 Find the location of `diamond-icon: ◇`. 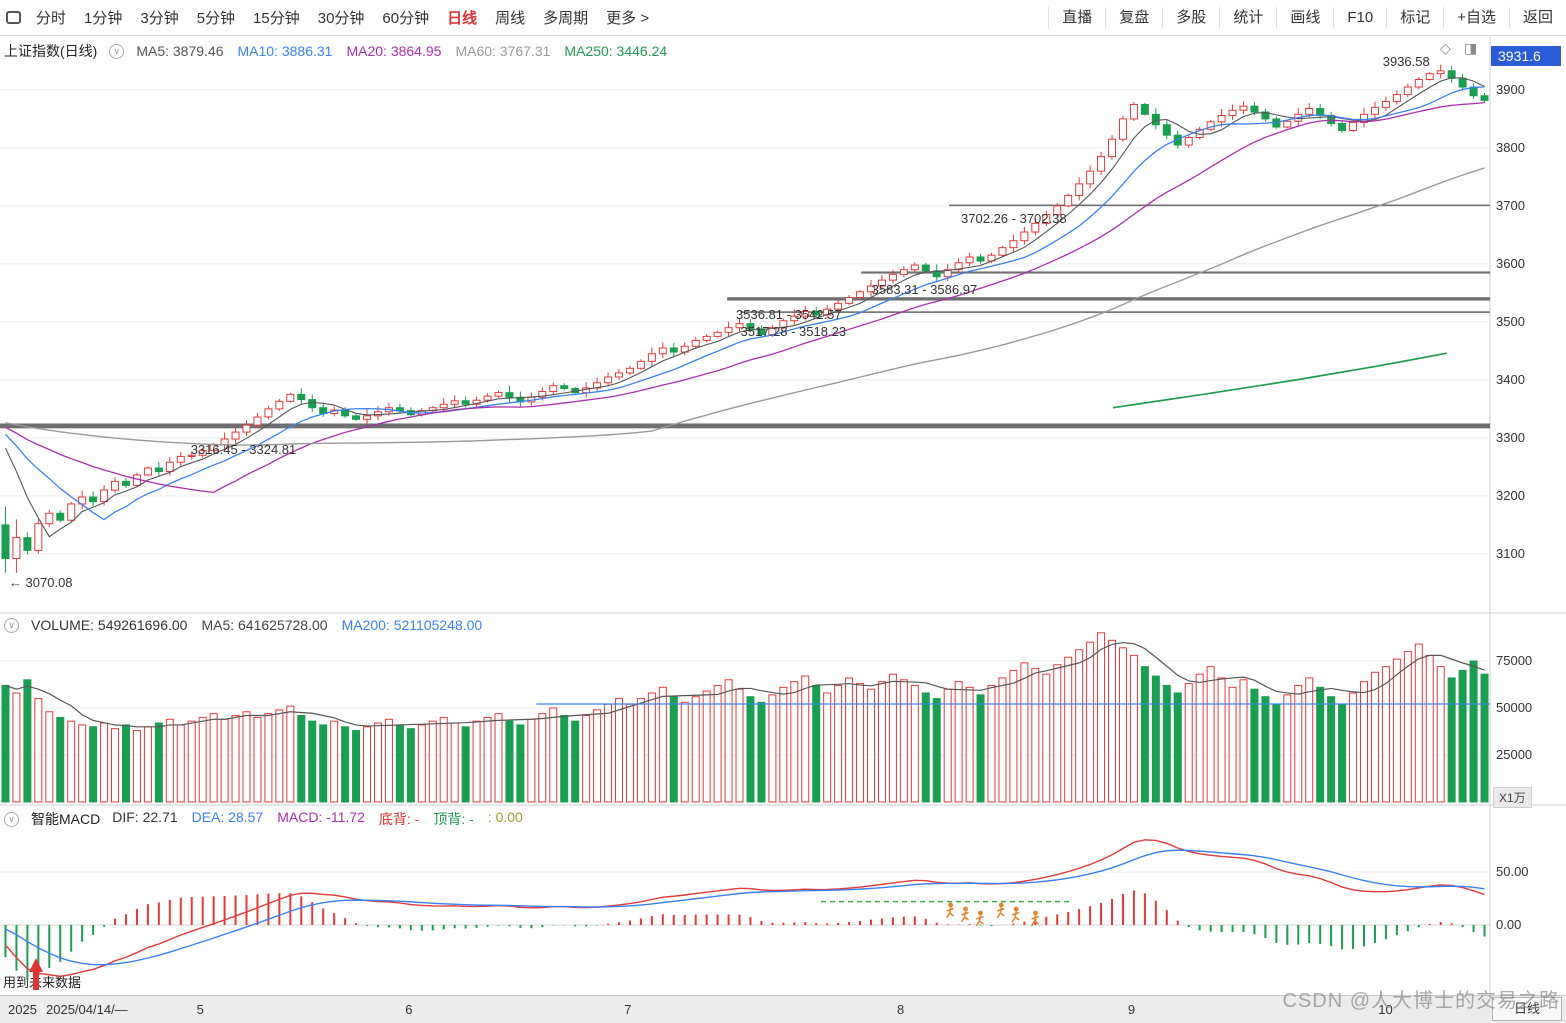

diamond-icon: ◇ is located at coordinates (1445, 48).